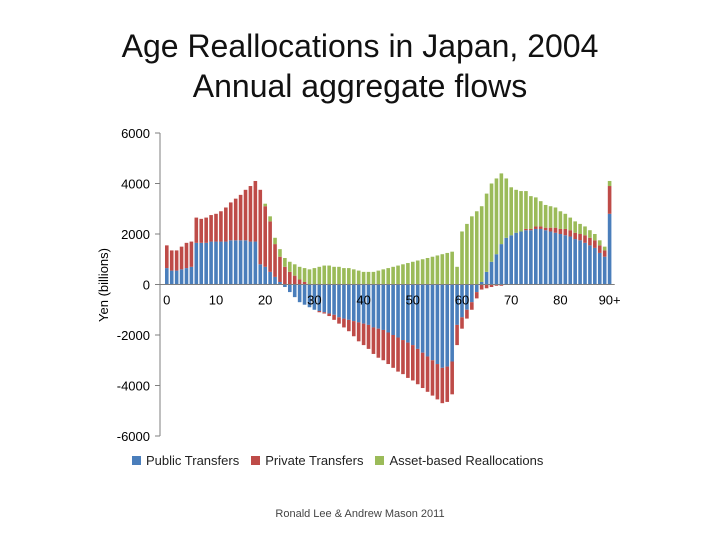 The width and height of the screenshot is (720, 540). Describe the element at coordinates (135, 133) in the screenshot. I see `y-tick-label: 6000` at that location.